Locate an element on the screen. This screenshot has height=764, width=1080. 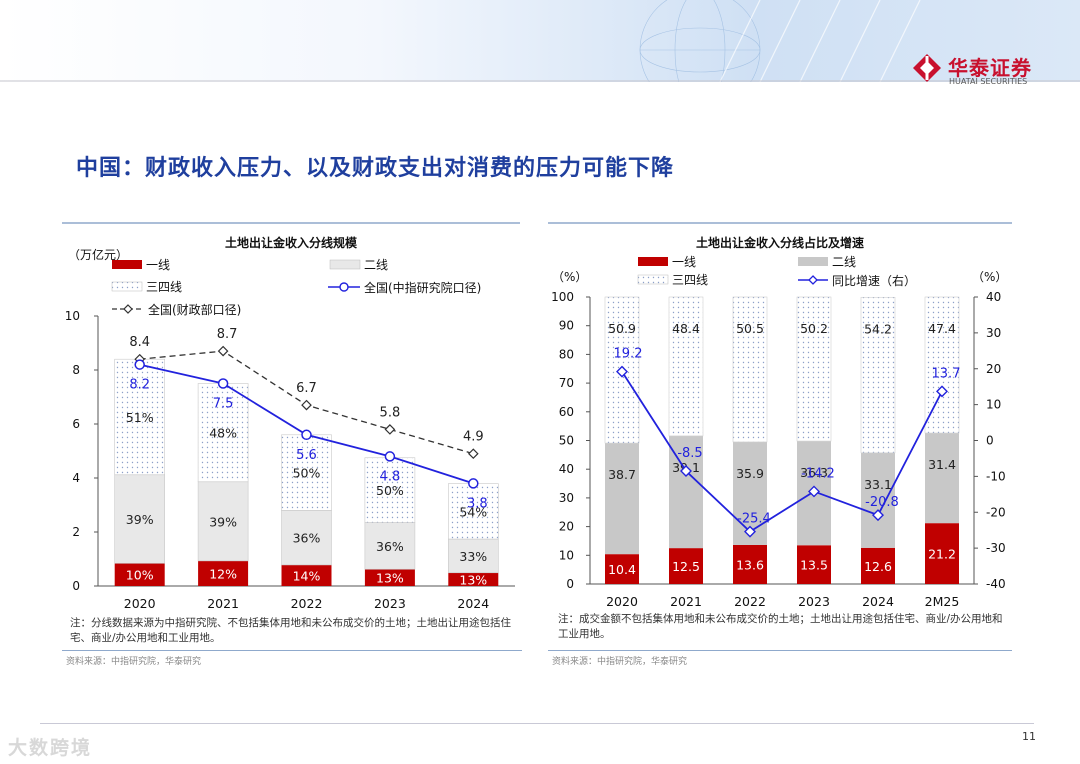
chart2-seg-label-tier1: 21.2 is located at coordinates (942, 554).